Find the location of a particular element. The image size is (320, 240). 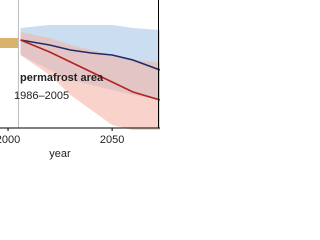

reference-band is located at coordinates (9, 43).